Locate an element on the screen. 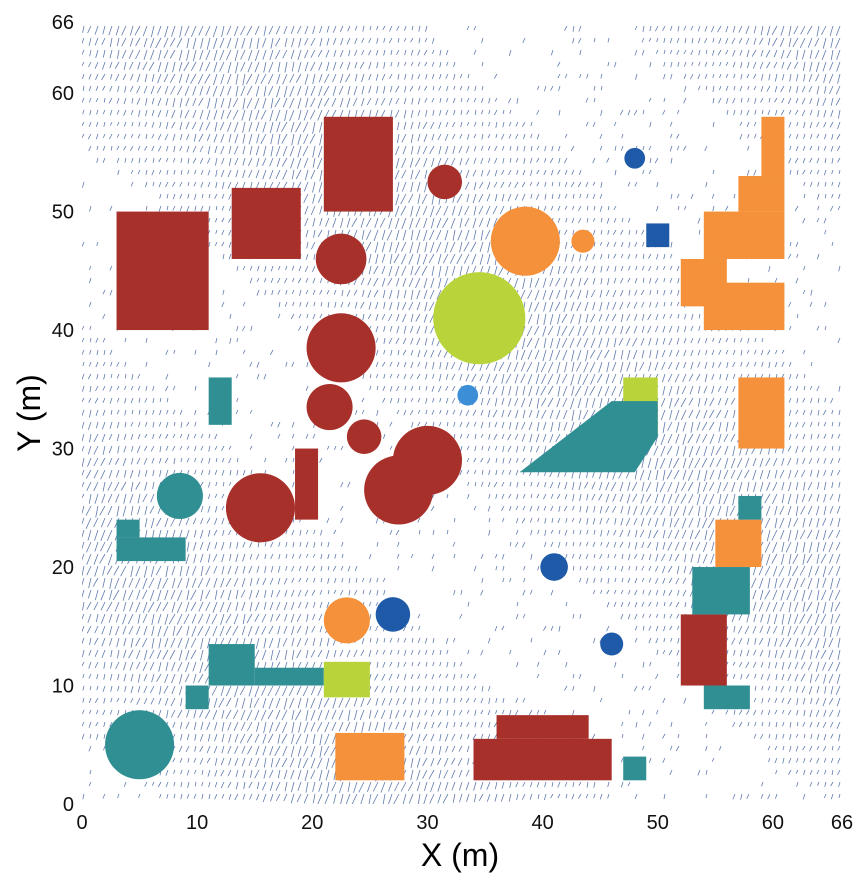  y-axis-ticks: 0 10 20 30 40 50 60 66 is located at coordinates (63, 414).